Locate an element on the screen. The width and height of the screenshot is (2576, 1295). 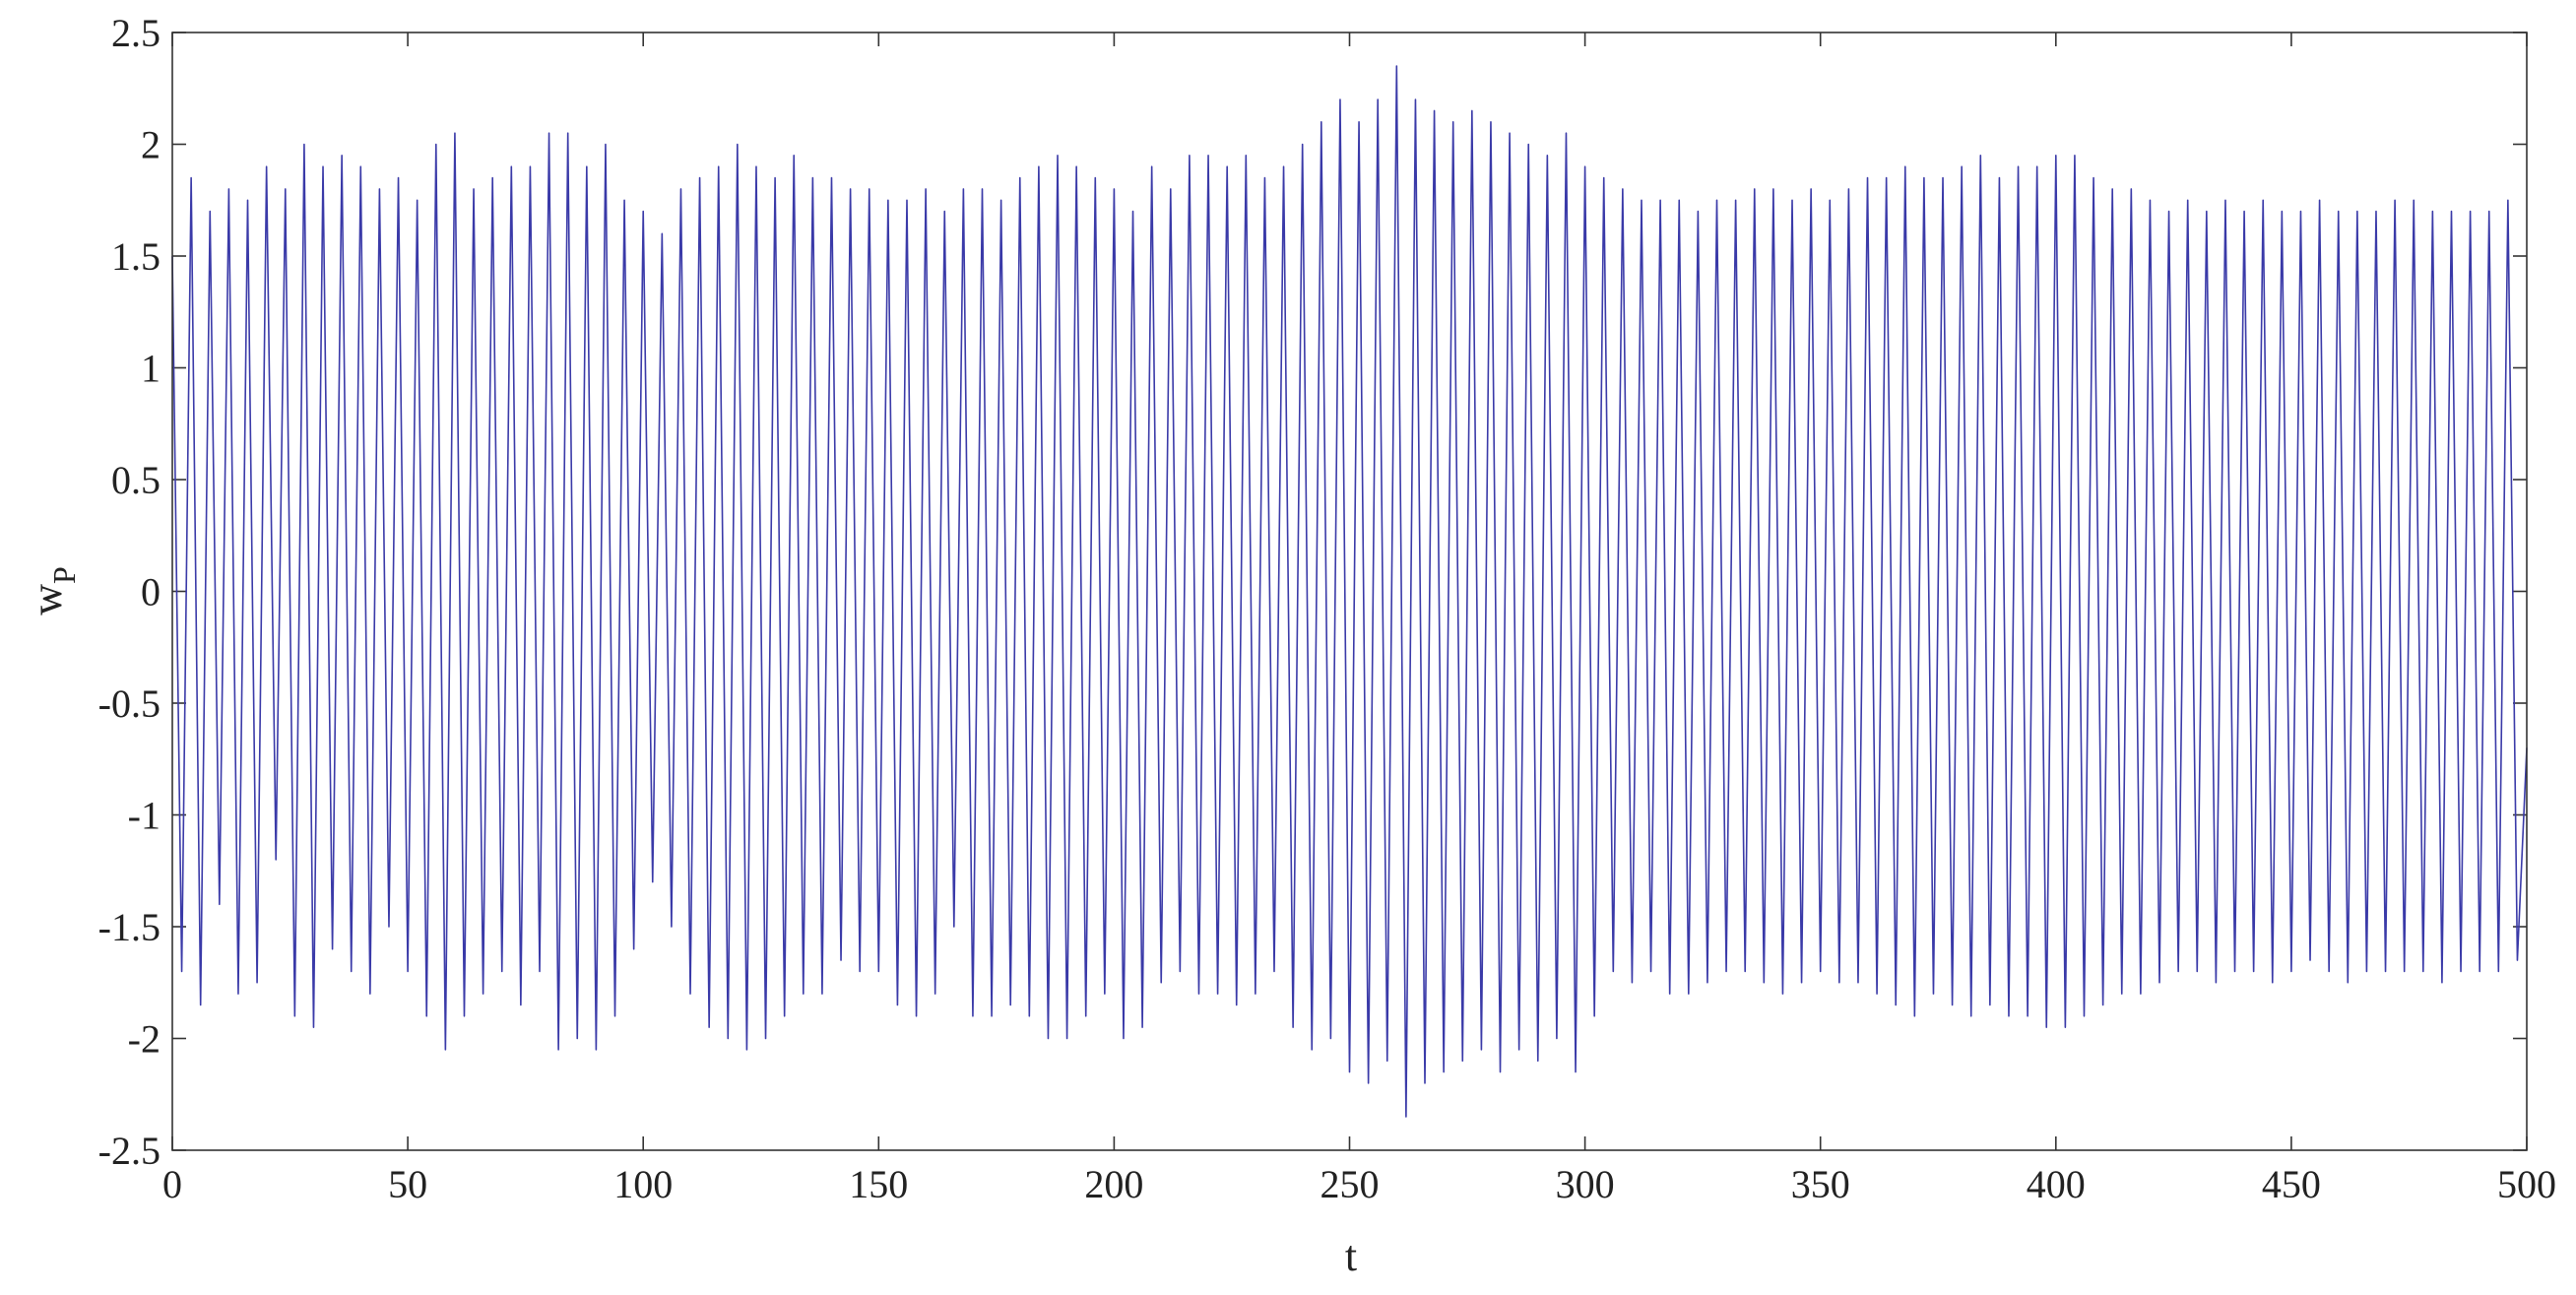
y-tick-label: -2.5 is located at coordinates (129, 1151).